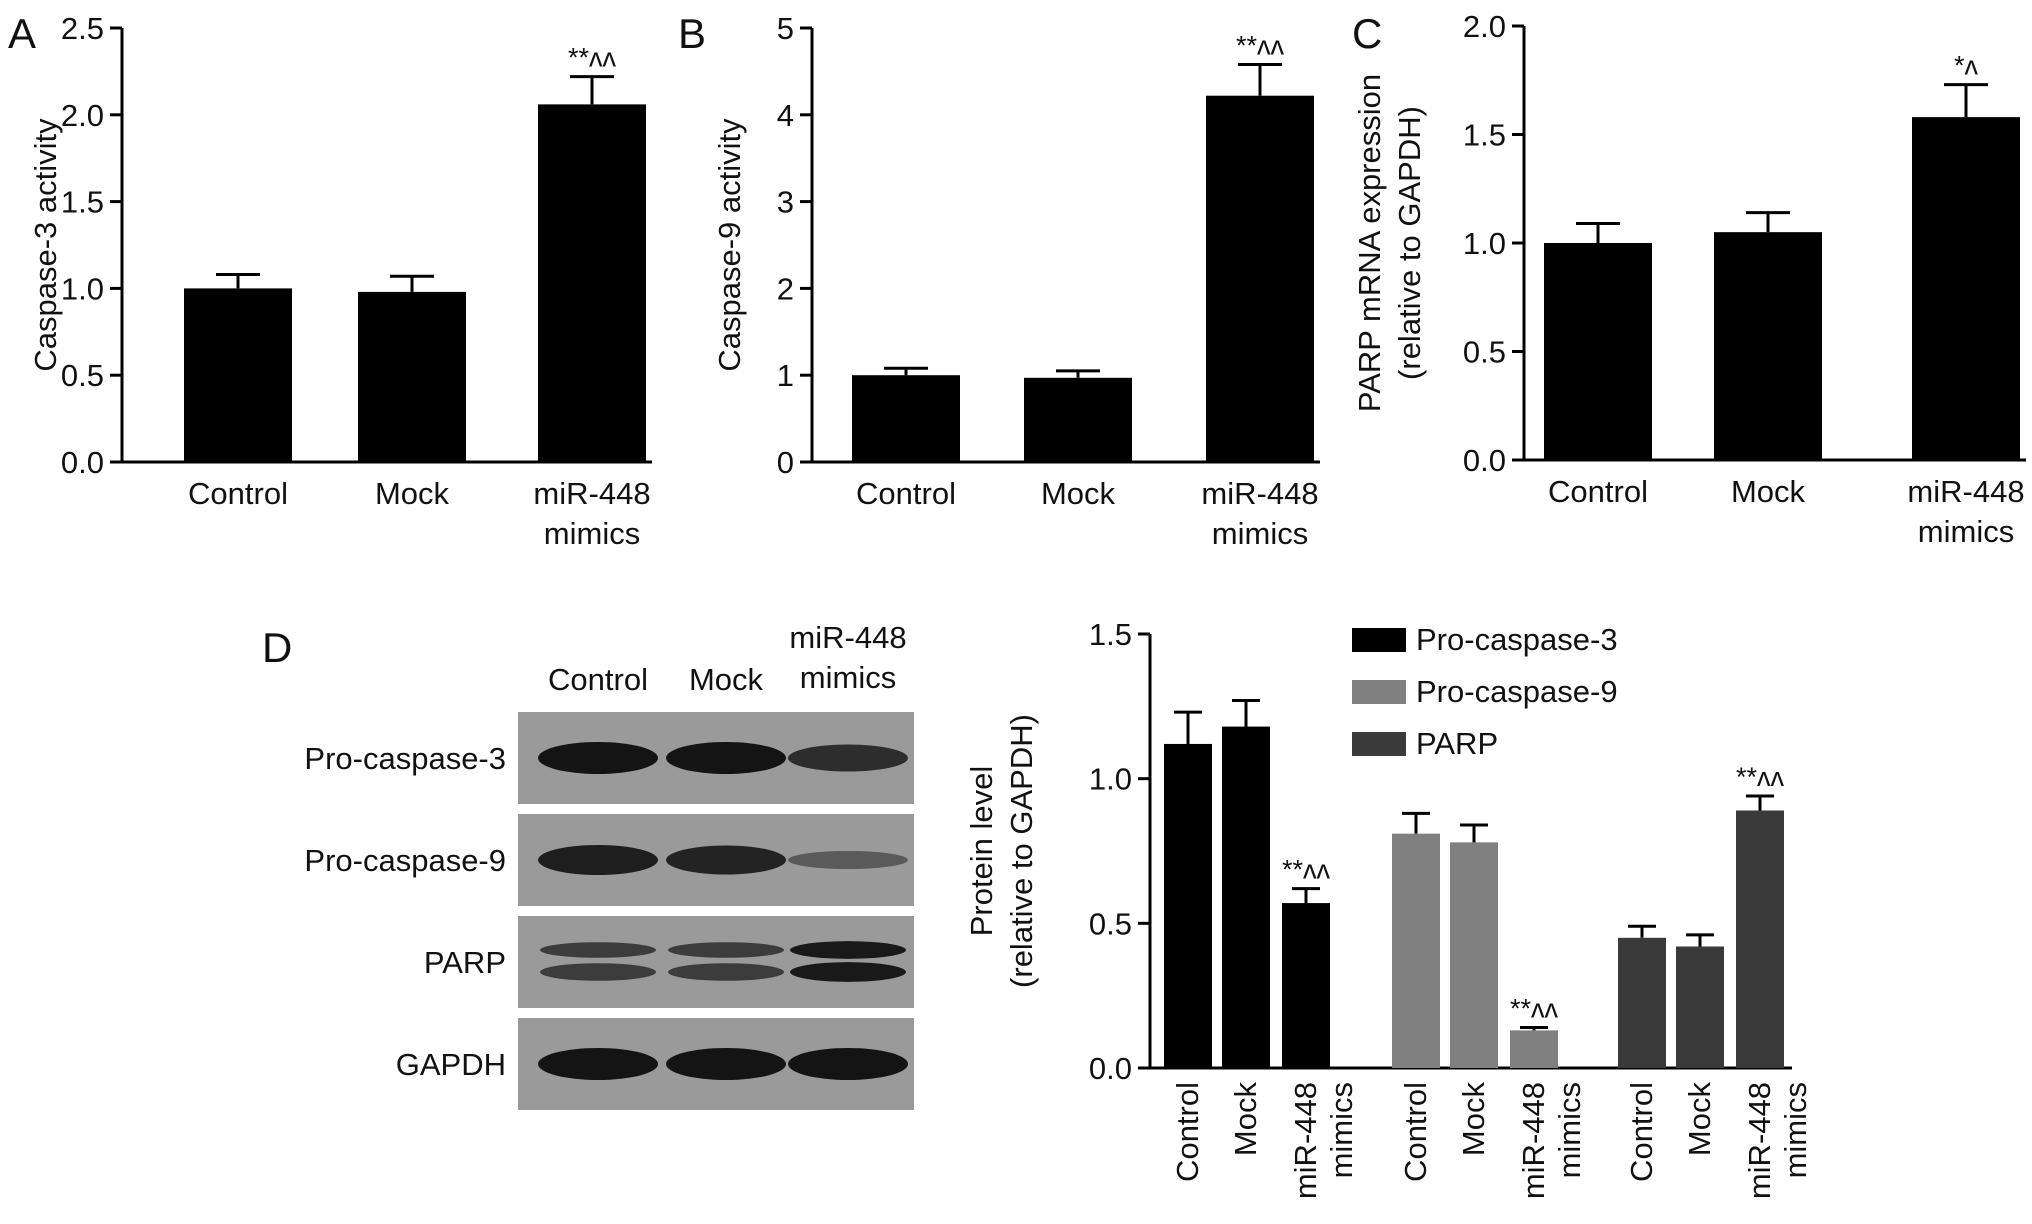 The image size is (2032, 1224). Describe the element at coordinates (1517, 691) in the screenshot. I see `legend-label-pro-caspase-9: Pro-caspase-9` at that location.